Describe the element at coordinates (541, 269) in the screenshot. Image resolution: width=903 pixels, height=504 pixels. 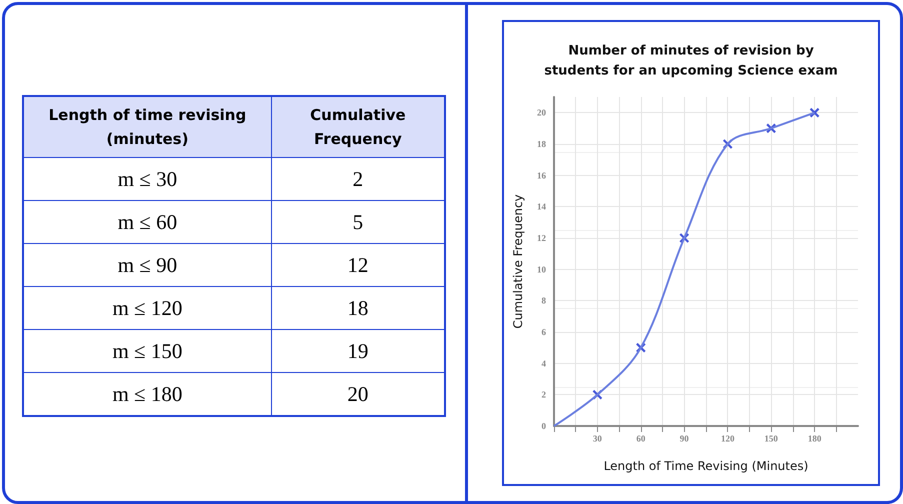
I see `y-tick-label: 10` at that location.